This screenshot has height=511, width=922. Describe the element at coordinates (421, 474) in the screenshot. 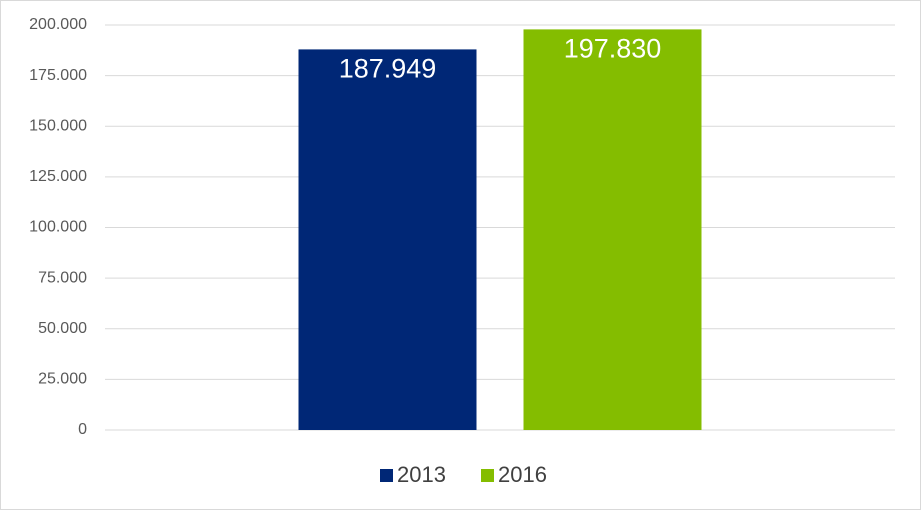

I see `legend-label: 2013` at that location.